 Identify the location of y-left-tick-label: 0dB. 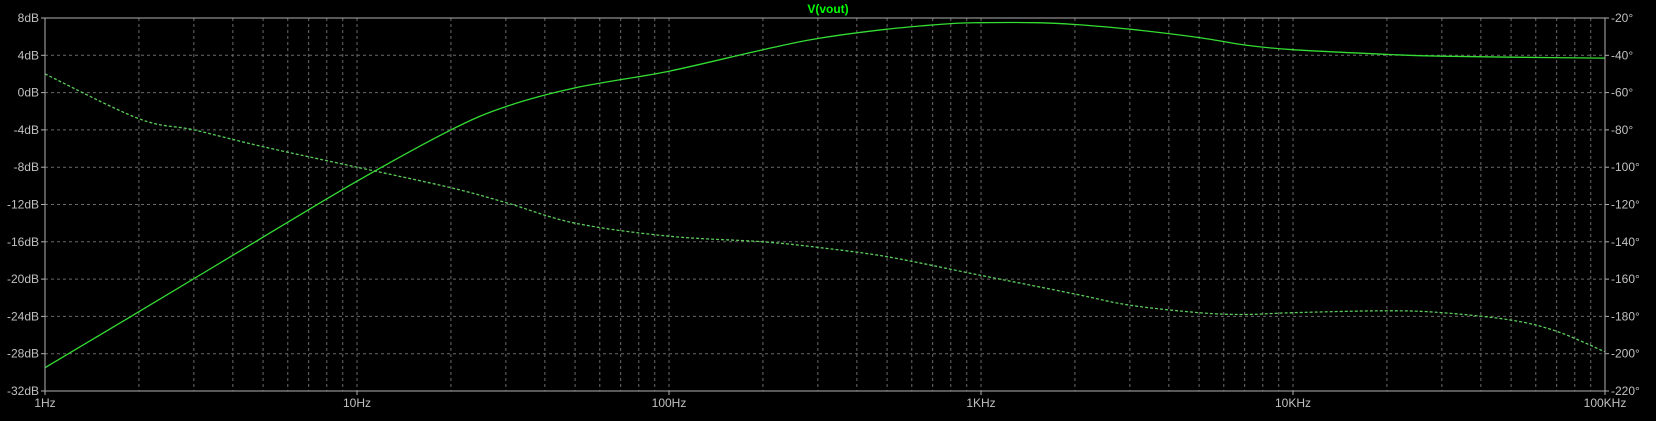
(28, 93).